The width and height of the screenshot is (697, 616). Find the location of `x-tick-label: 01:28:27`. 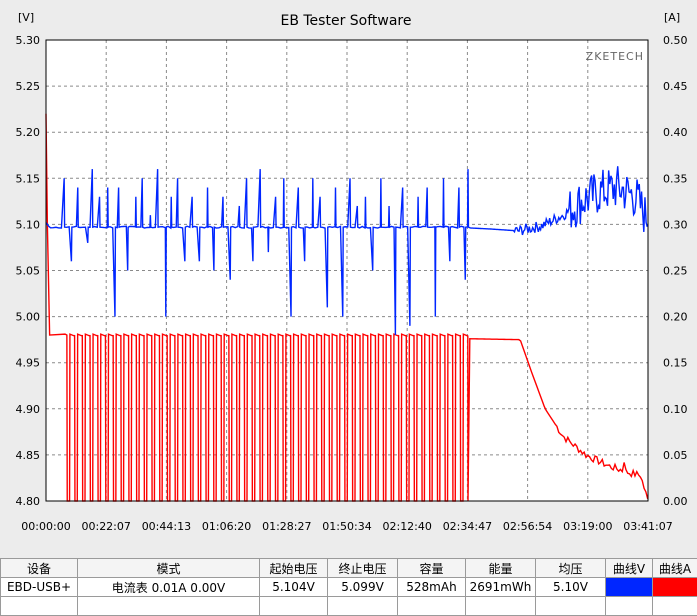

x-tick-label: 01:28:27 is located at coordinates (286, 526).